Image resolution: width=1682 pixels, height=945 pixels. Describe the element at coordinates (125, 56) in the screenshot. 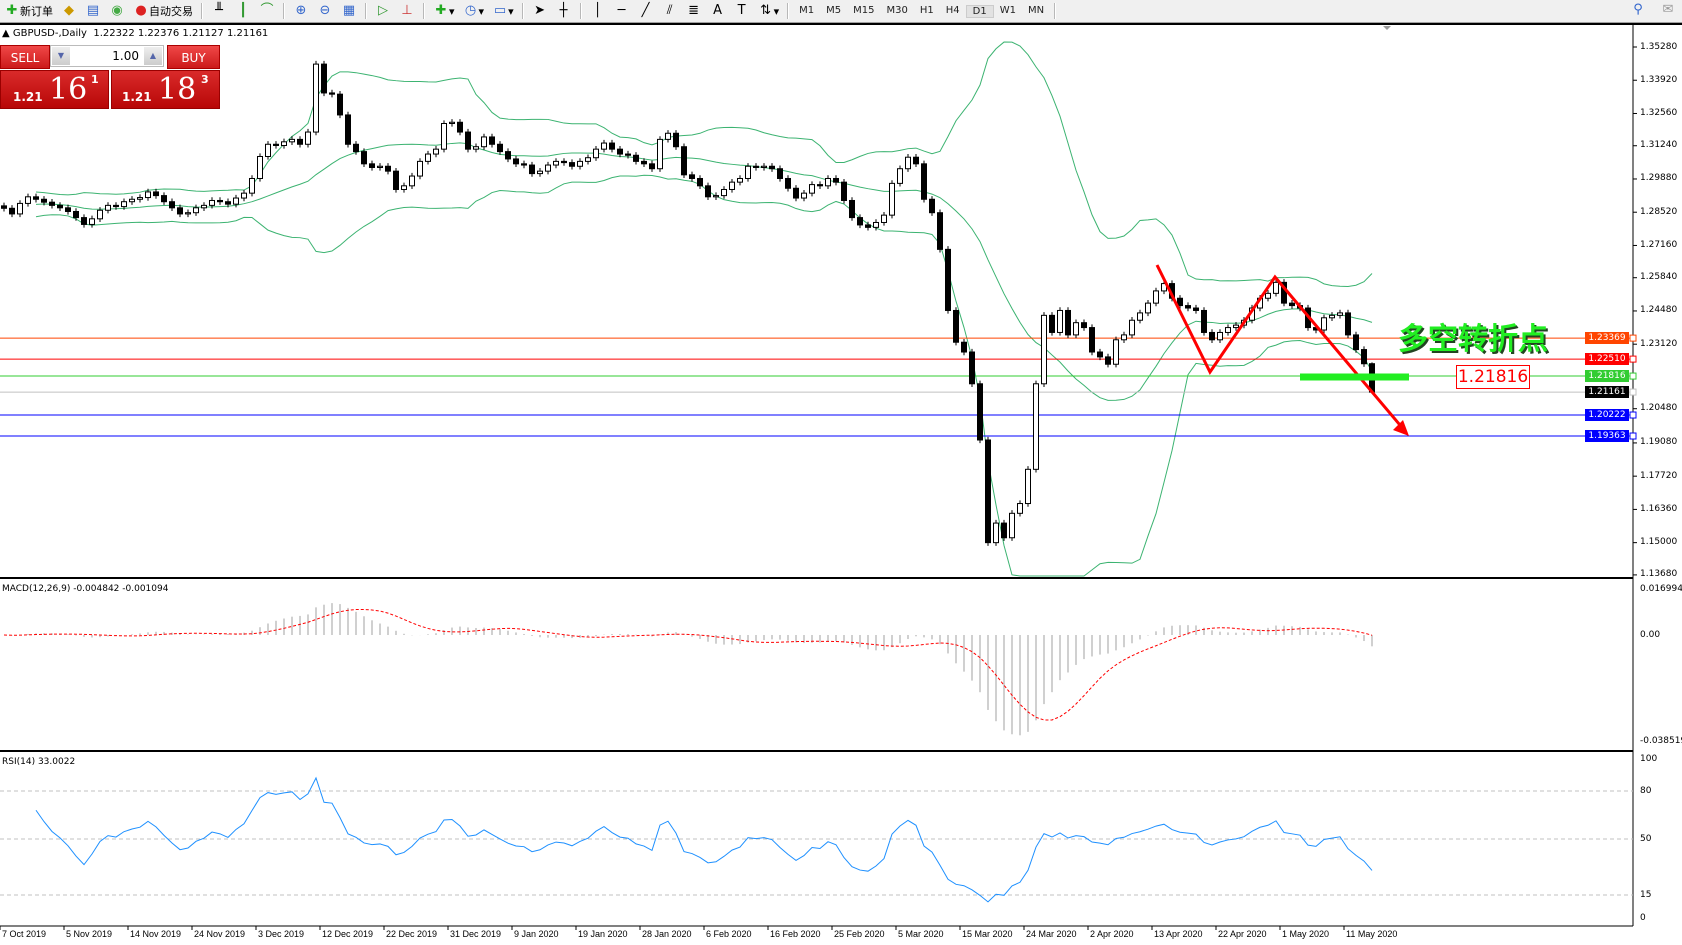

I see `lot-size-input: 1.00` at that location.